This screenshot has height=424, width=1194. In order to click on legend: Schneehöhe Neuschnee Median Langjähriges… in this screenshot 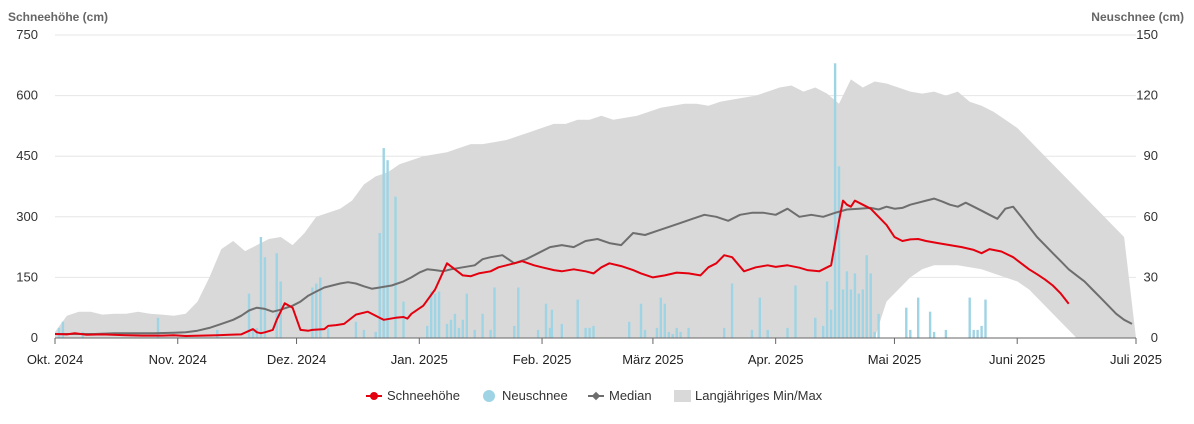, I will do `click(594, 395)`.